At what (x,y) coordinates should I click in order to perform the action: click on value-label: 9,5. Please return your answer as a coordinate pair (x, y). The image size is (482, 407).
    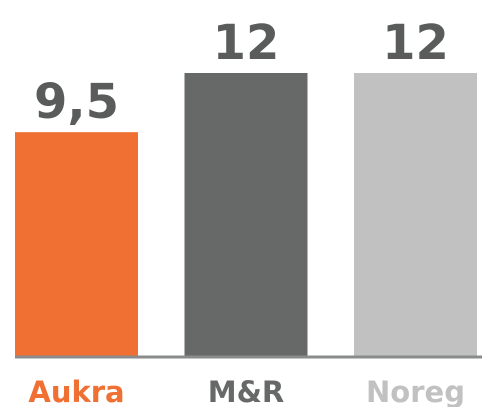
    Looking at the image, I should click on (76, 102).